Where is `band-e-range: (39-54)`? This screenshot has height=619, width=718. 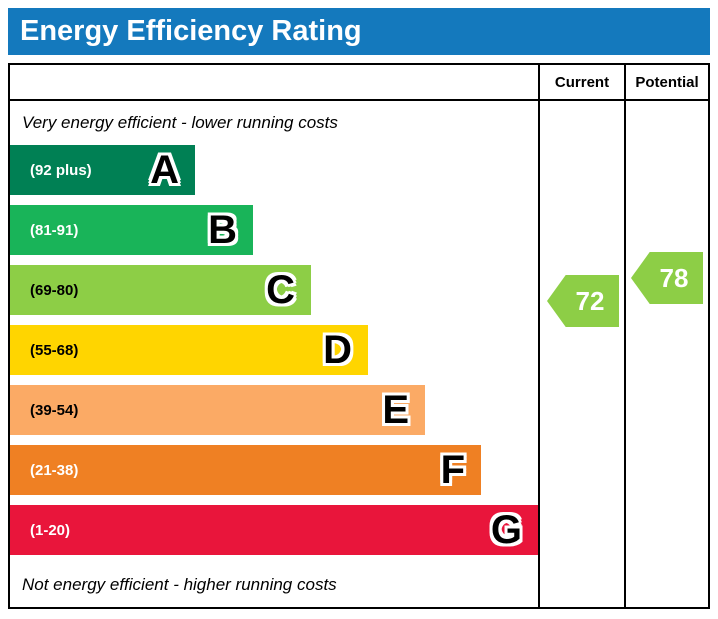
band-e-range: (39-54) is located at coordinates (54, 410).